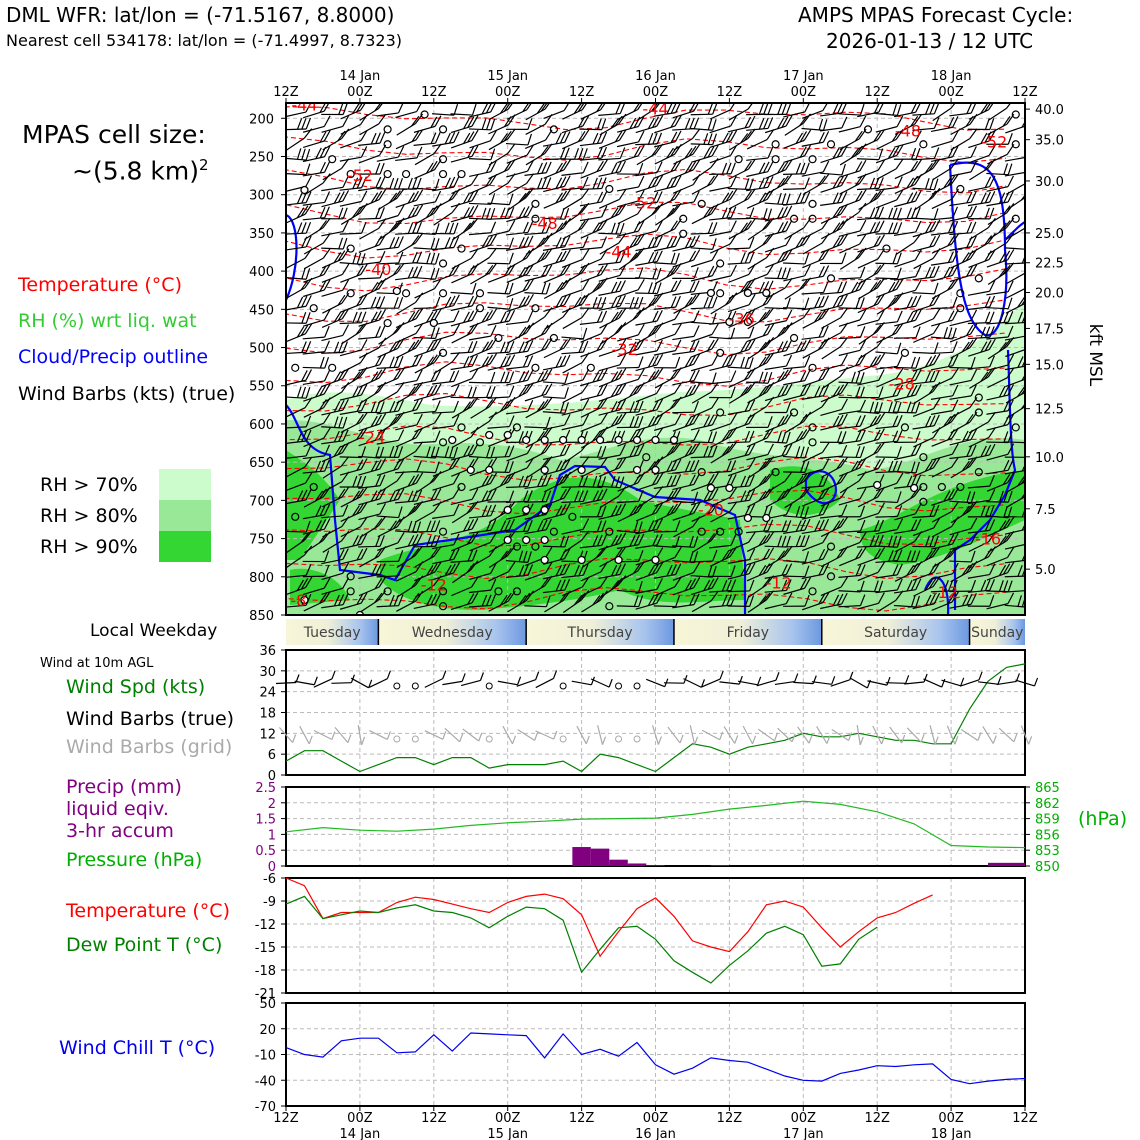 This screenshot has height=1140, width=1140. I want to click on pressure-tick-label: 550, so click(261, 387).